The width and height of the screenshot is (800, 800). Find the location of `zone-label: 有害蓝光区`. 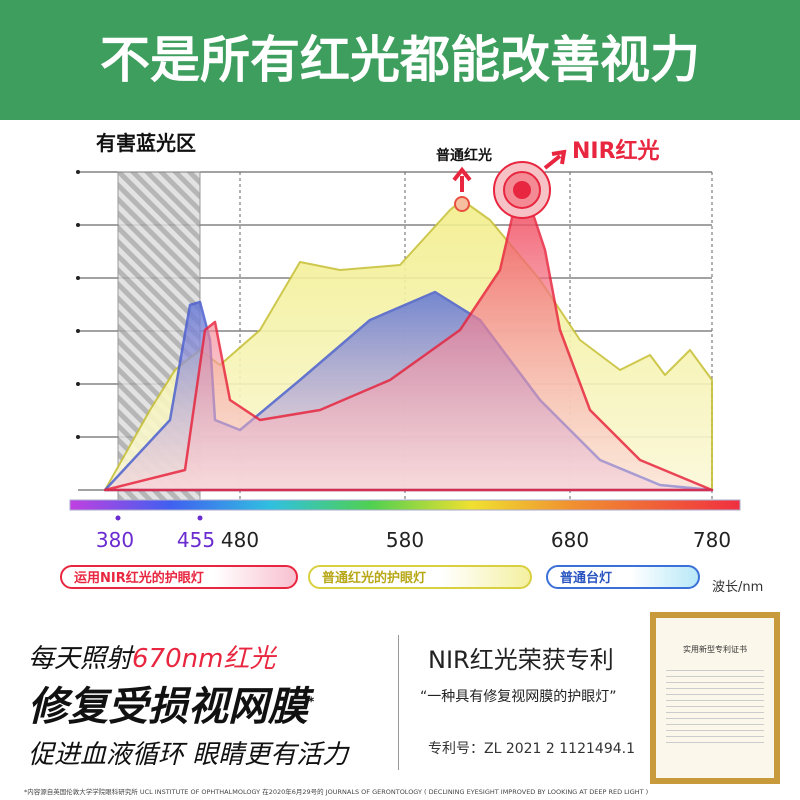

zone-label: 有害蓝光区 is located at coordinates (146, 143).